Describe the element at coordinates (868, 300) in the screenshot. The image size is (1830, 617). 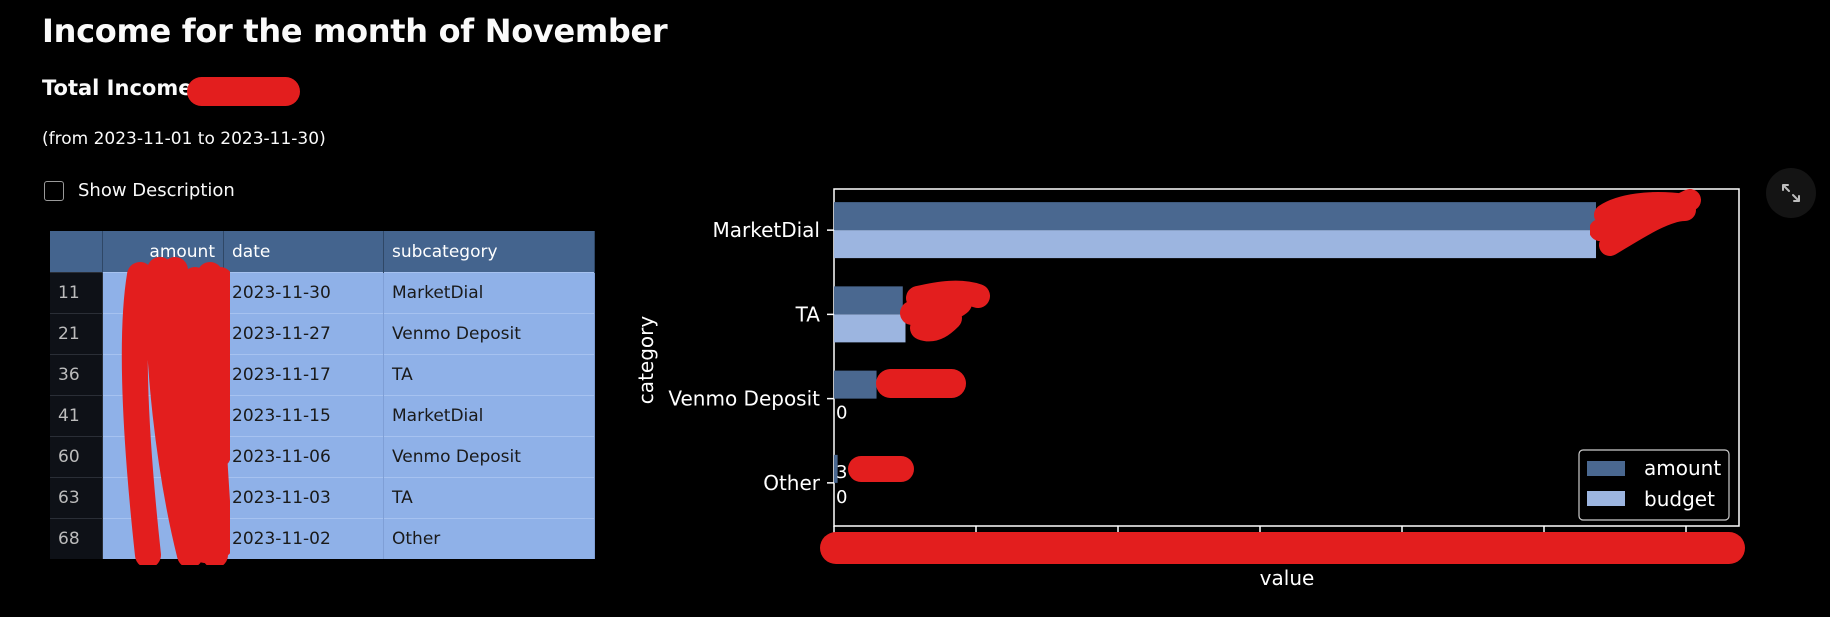
I see `bar-amount-ta` at that location.